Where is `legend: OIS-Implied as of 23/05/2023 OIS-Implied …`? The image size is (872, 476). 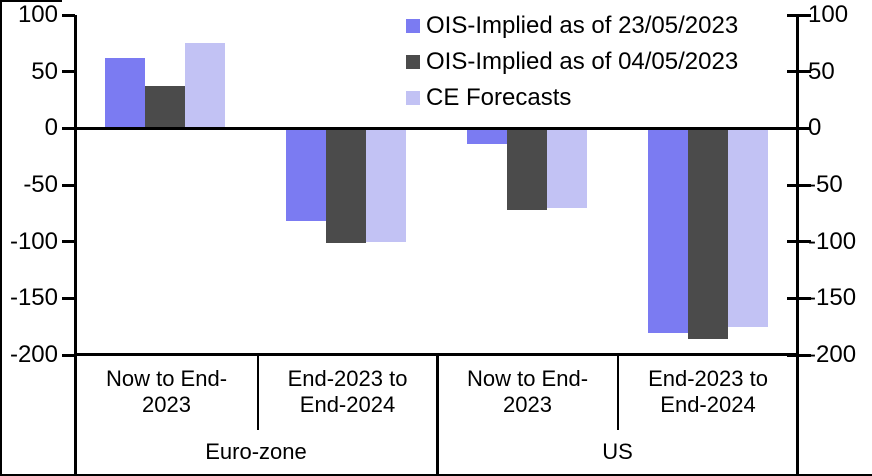
legend: OIS-Implied as of 23/05/2023 OIS-Implied … is located at coordinates (572, 62).